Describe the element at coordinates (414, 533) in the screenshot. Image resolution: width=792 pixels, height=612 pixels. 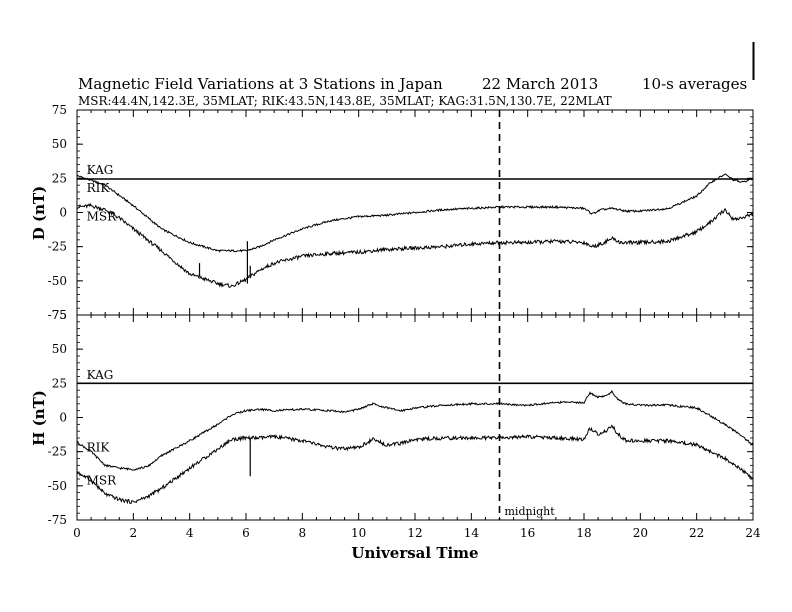
I see `x-tick-label: 12` at that location.